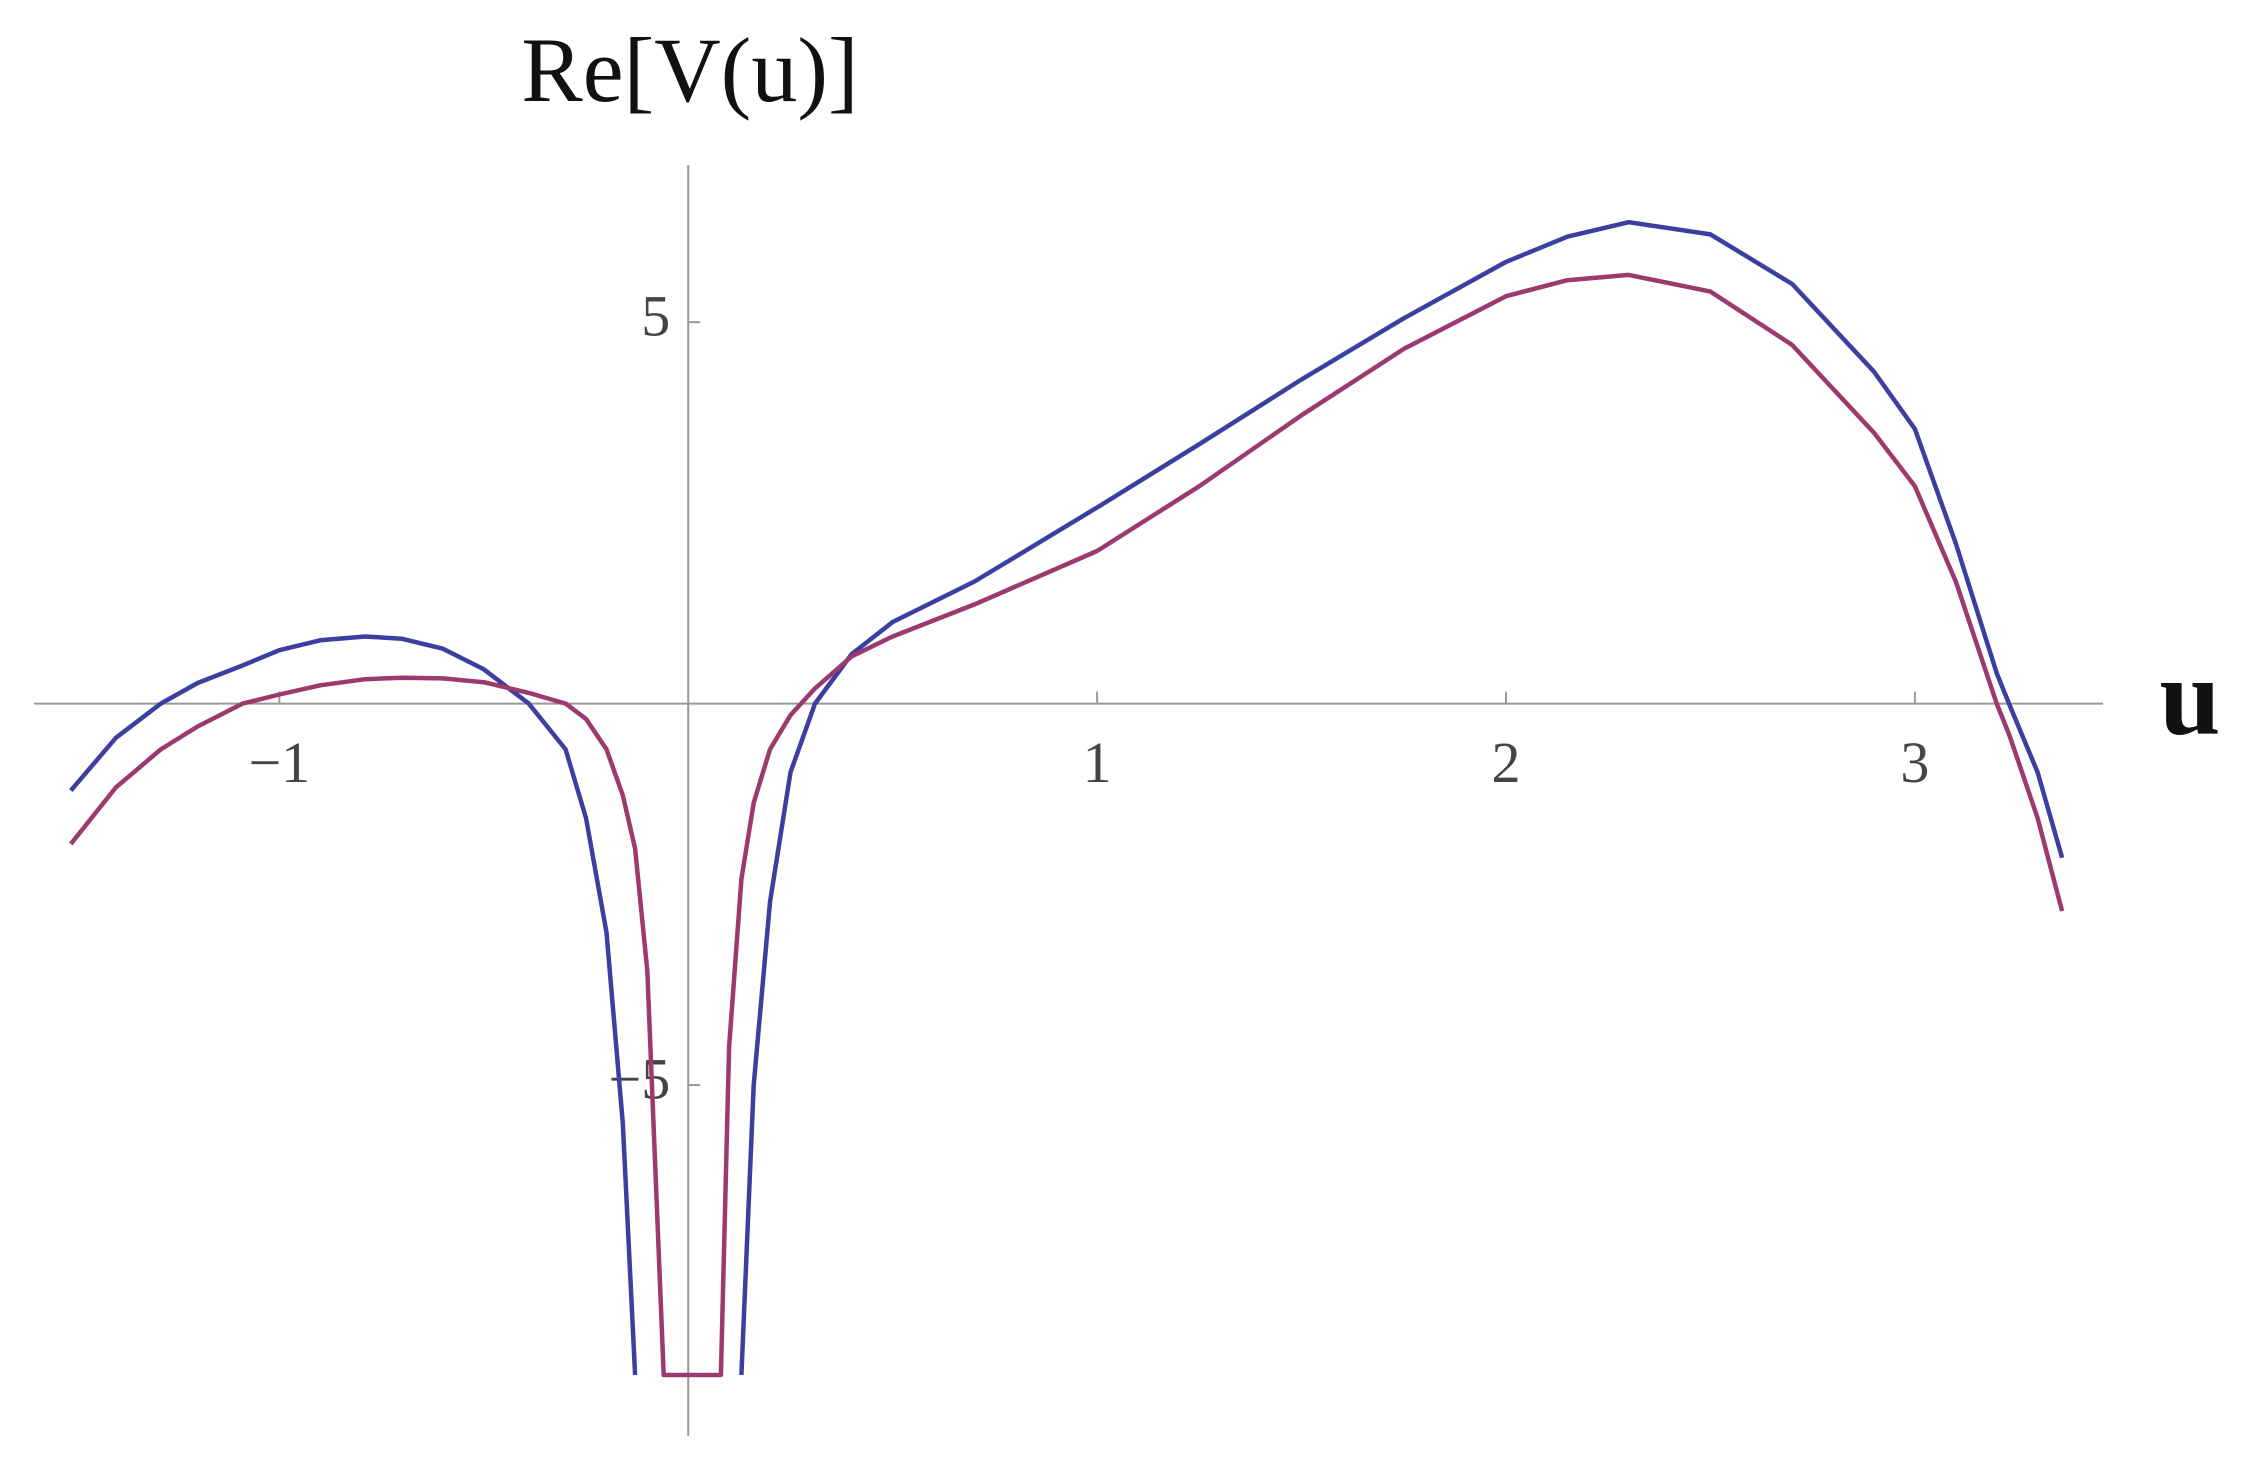 This screenshot has width=2241, height=1463. I want to click on x-tick-label: 1, so click(1097, 762).